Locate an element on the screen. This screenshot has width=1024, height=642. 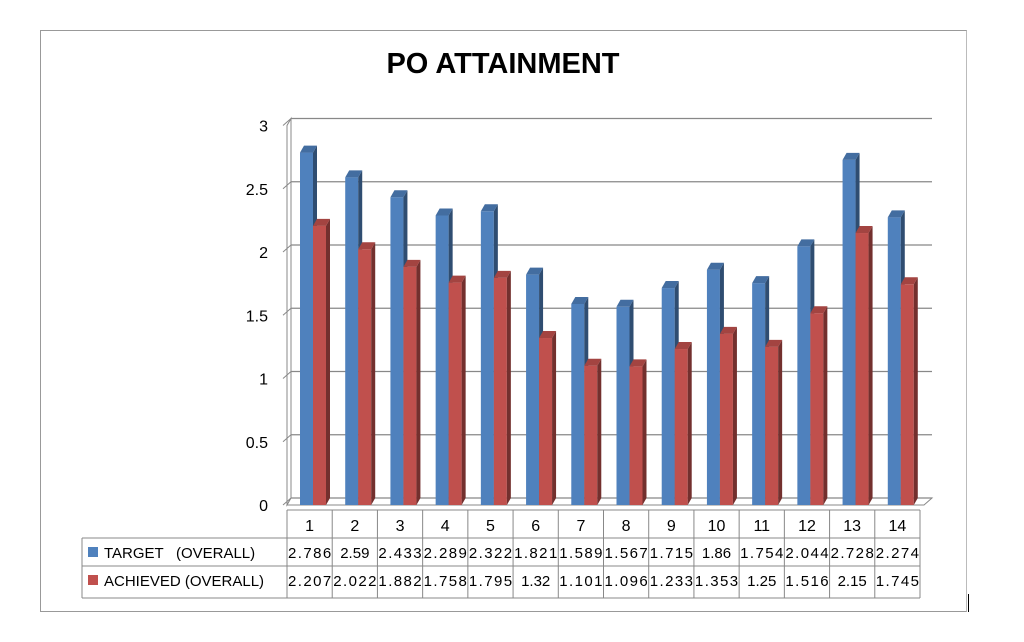
data-label: 1.758 is located at coordinates (445, 581).